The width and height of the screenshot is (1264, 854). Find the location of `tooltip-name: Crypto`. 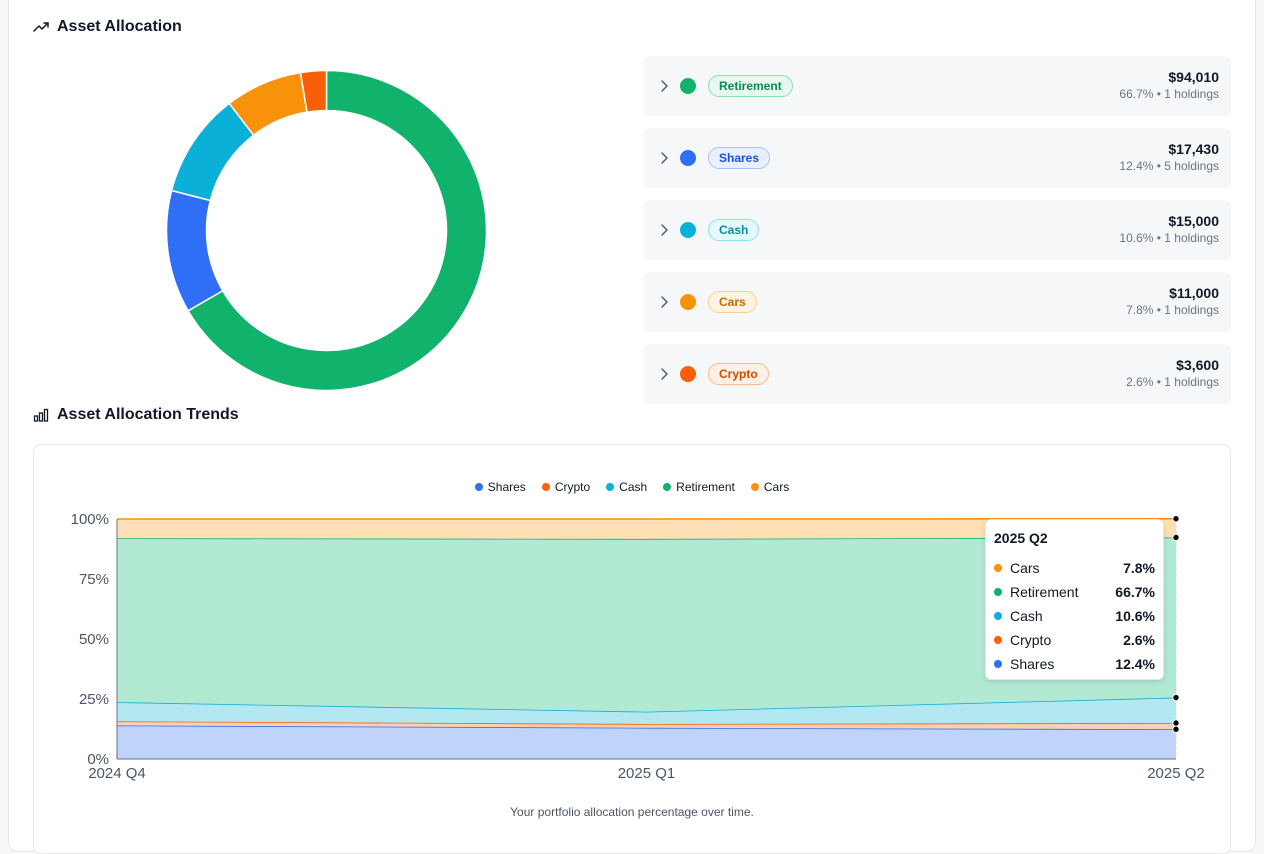

tooltip-name: Crypto is located at coordinates (1066, 640).